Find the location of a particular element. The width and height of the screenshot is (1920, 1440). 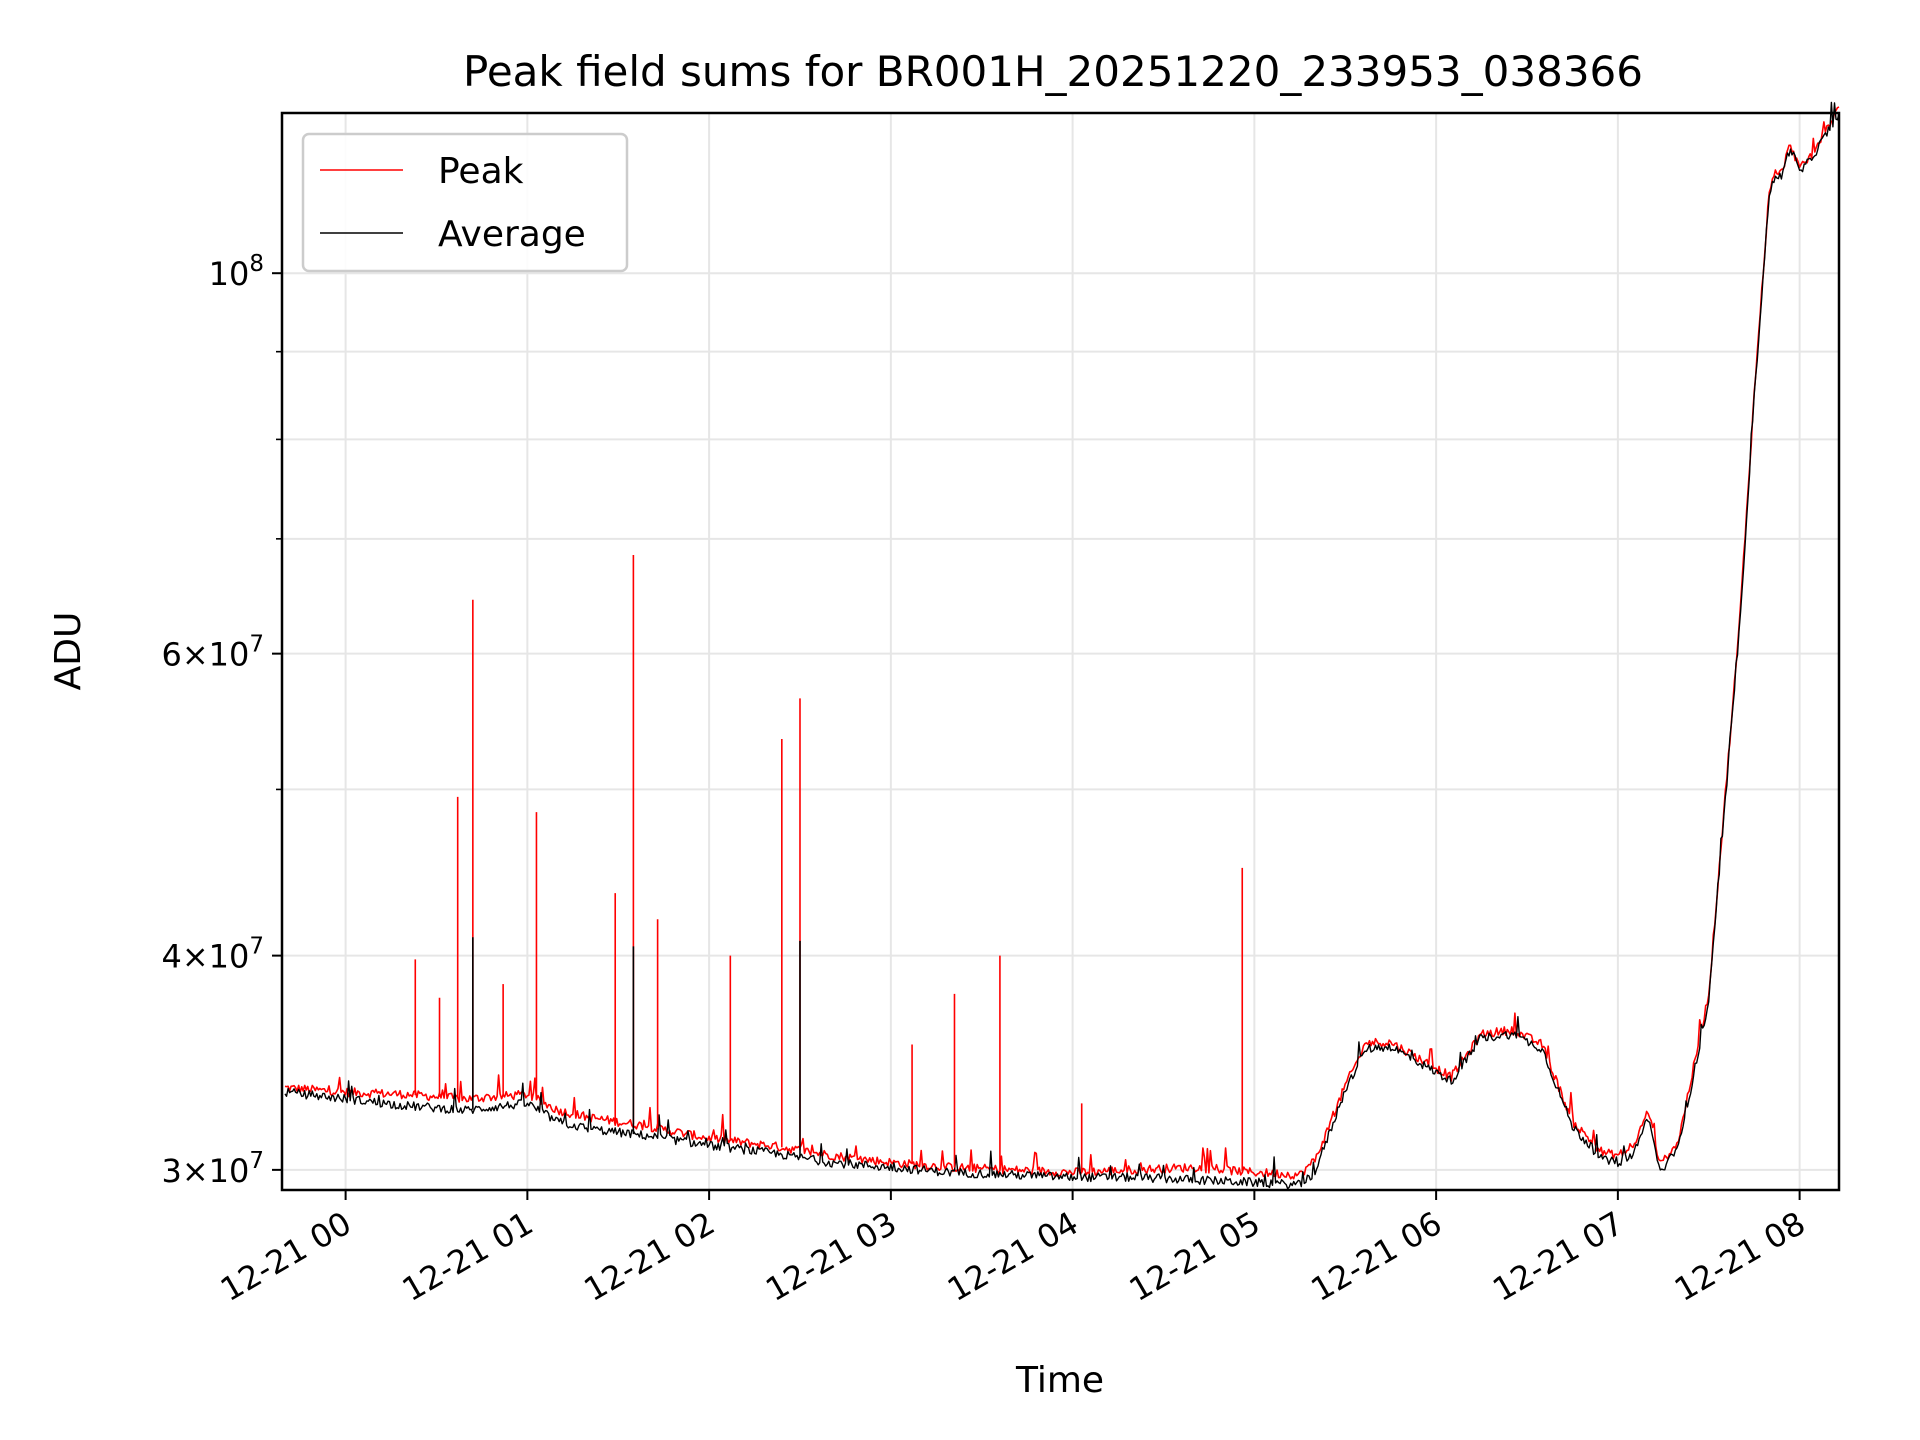

legend-label-peak: Peak is located at coordinates (481, 171).